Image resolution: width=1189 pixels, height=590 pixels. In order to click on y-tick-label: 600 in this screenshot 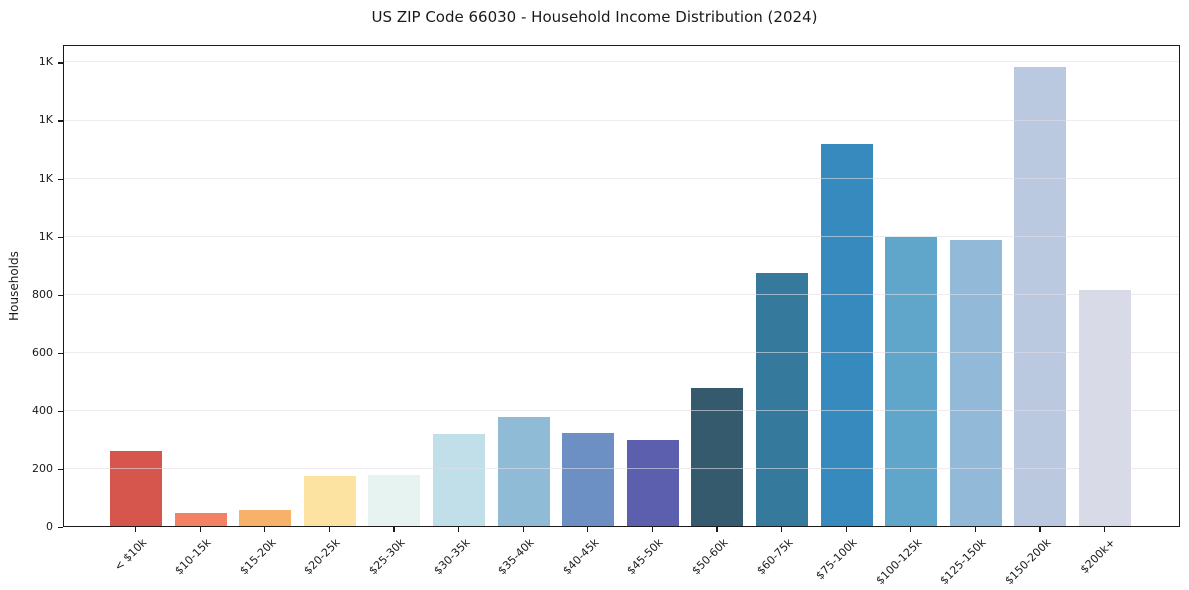, I will do `click(42, 352)`.